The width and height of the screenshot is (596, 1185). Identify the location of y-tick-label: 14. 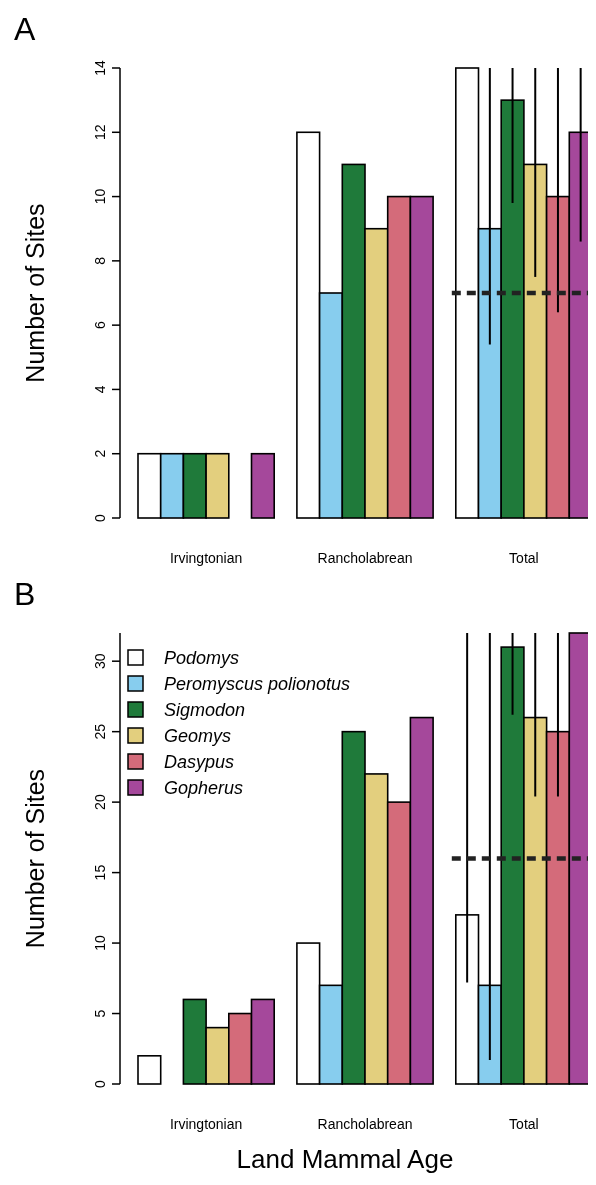
(100, 68).